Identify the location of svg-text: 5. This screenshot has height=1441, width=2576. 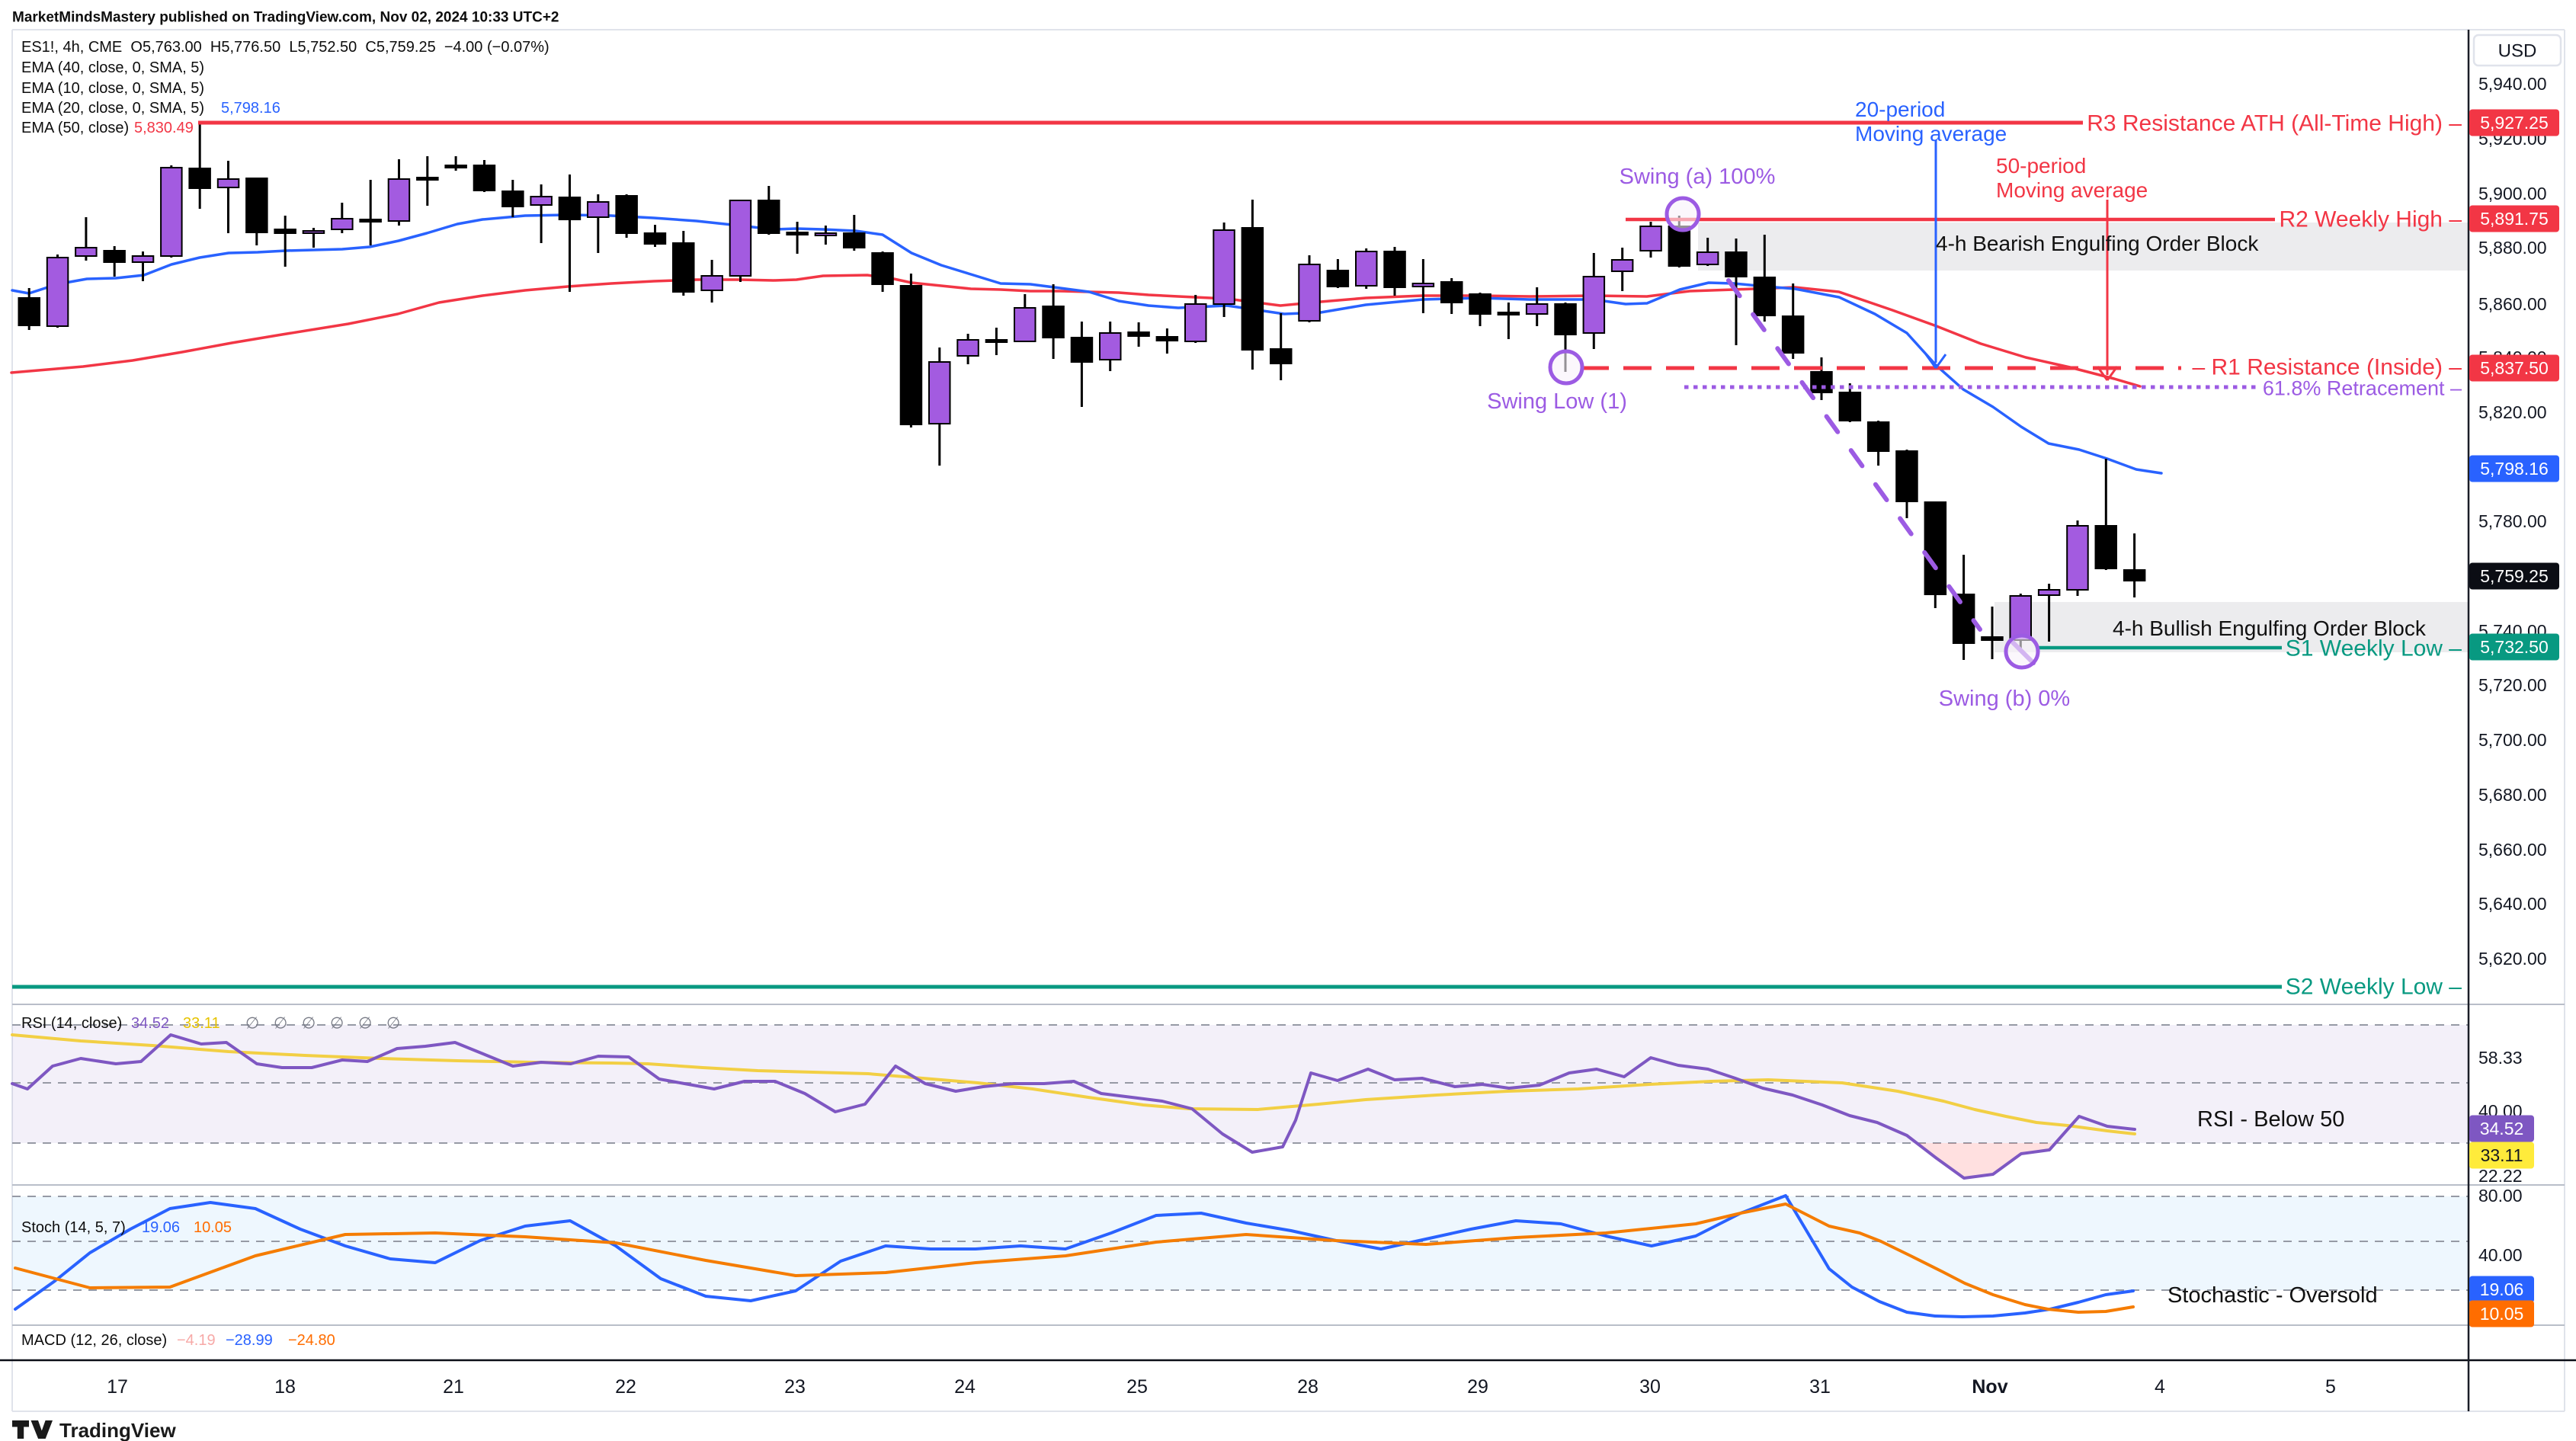
(2330, 1387).